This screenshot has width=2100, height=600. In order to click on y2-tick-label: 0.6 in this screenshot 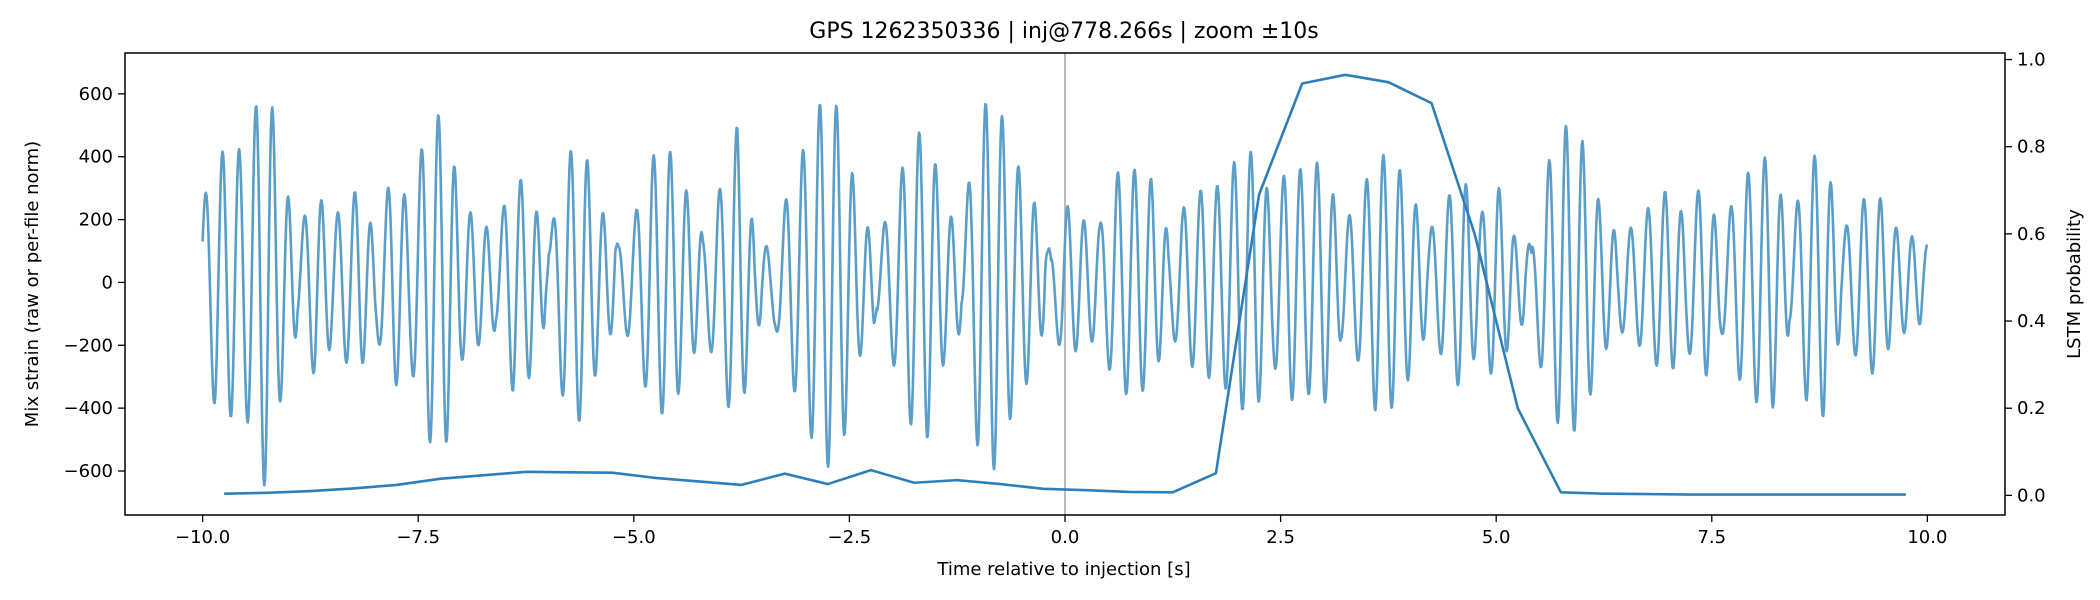, I will do `click(2031, 234)`.